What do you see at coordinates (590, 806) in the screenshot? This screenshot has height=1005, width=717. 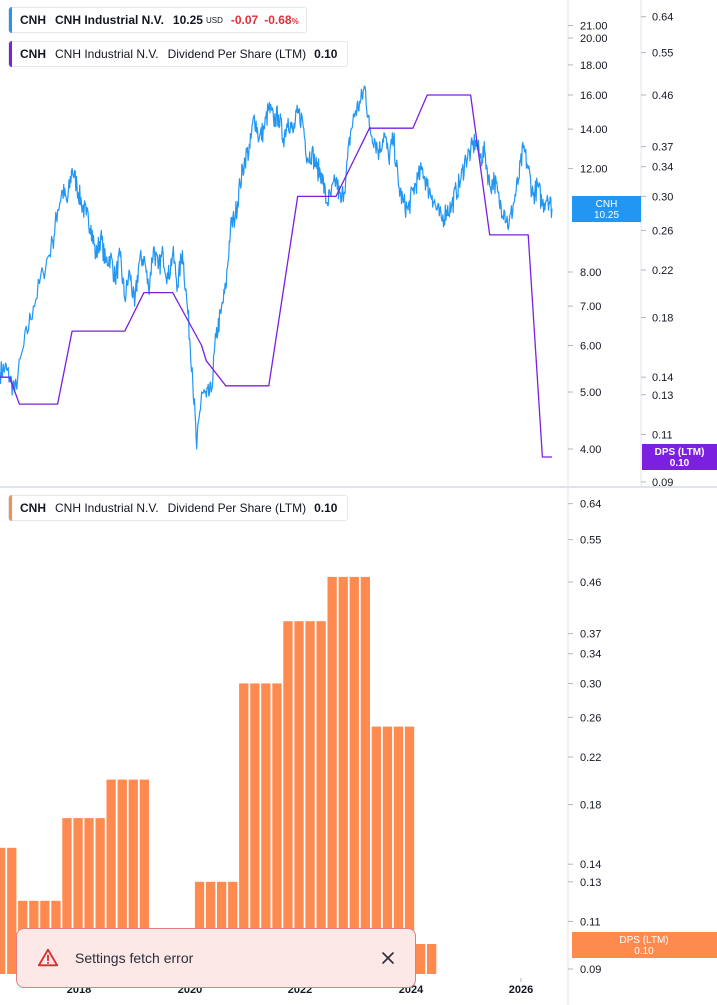 I see `dps-bottom-axis-tick-label: 0.18` at bounding box center [590, 806].